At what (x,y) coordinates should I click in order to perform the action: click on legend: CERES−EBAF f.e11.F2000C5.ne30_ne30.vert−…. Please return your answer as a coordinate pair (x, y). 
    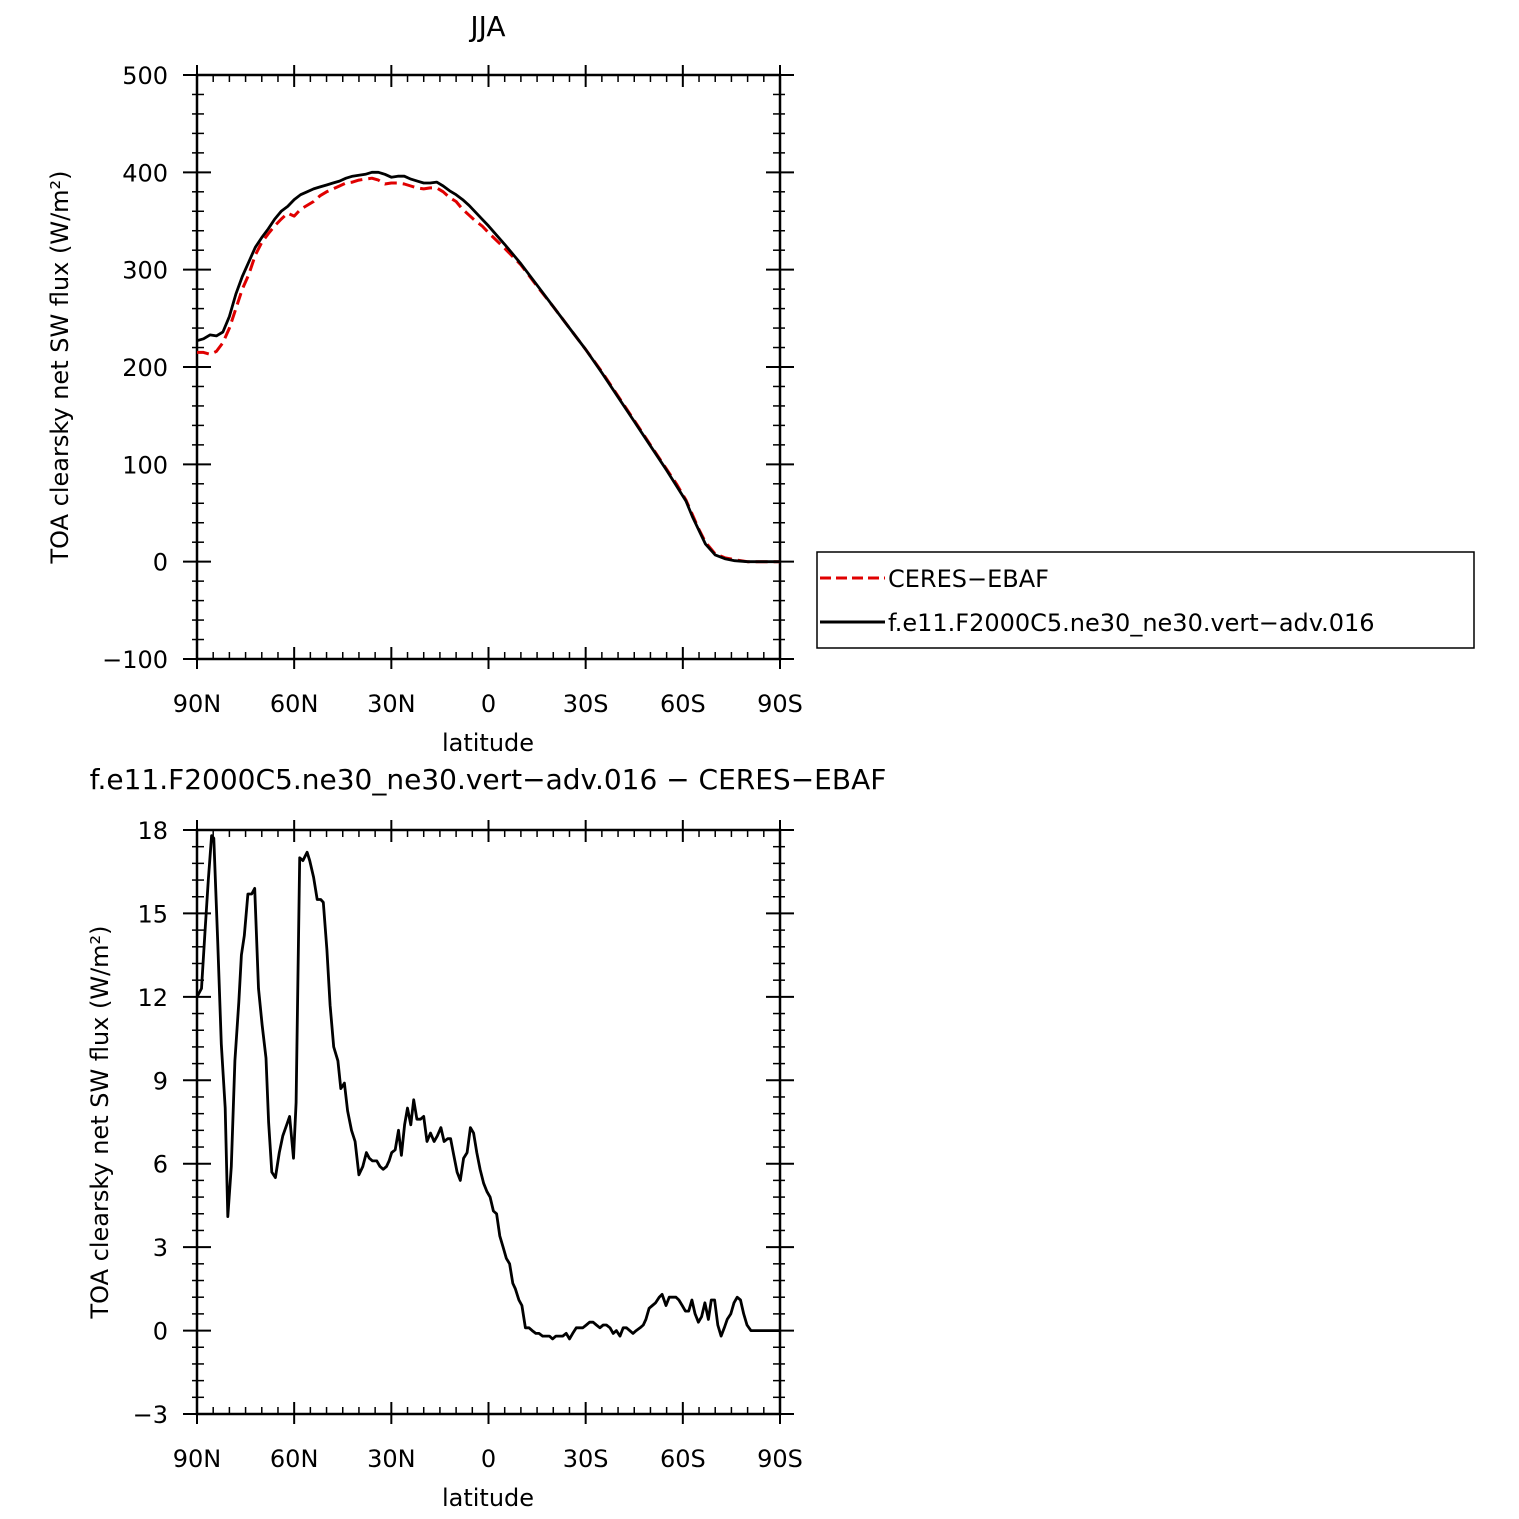
    Looking at the image, I should click on (1145, 600).